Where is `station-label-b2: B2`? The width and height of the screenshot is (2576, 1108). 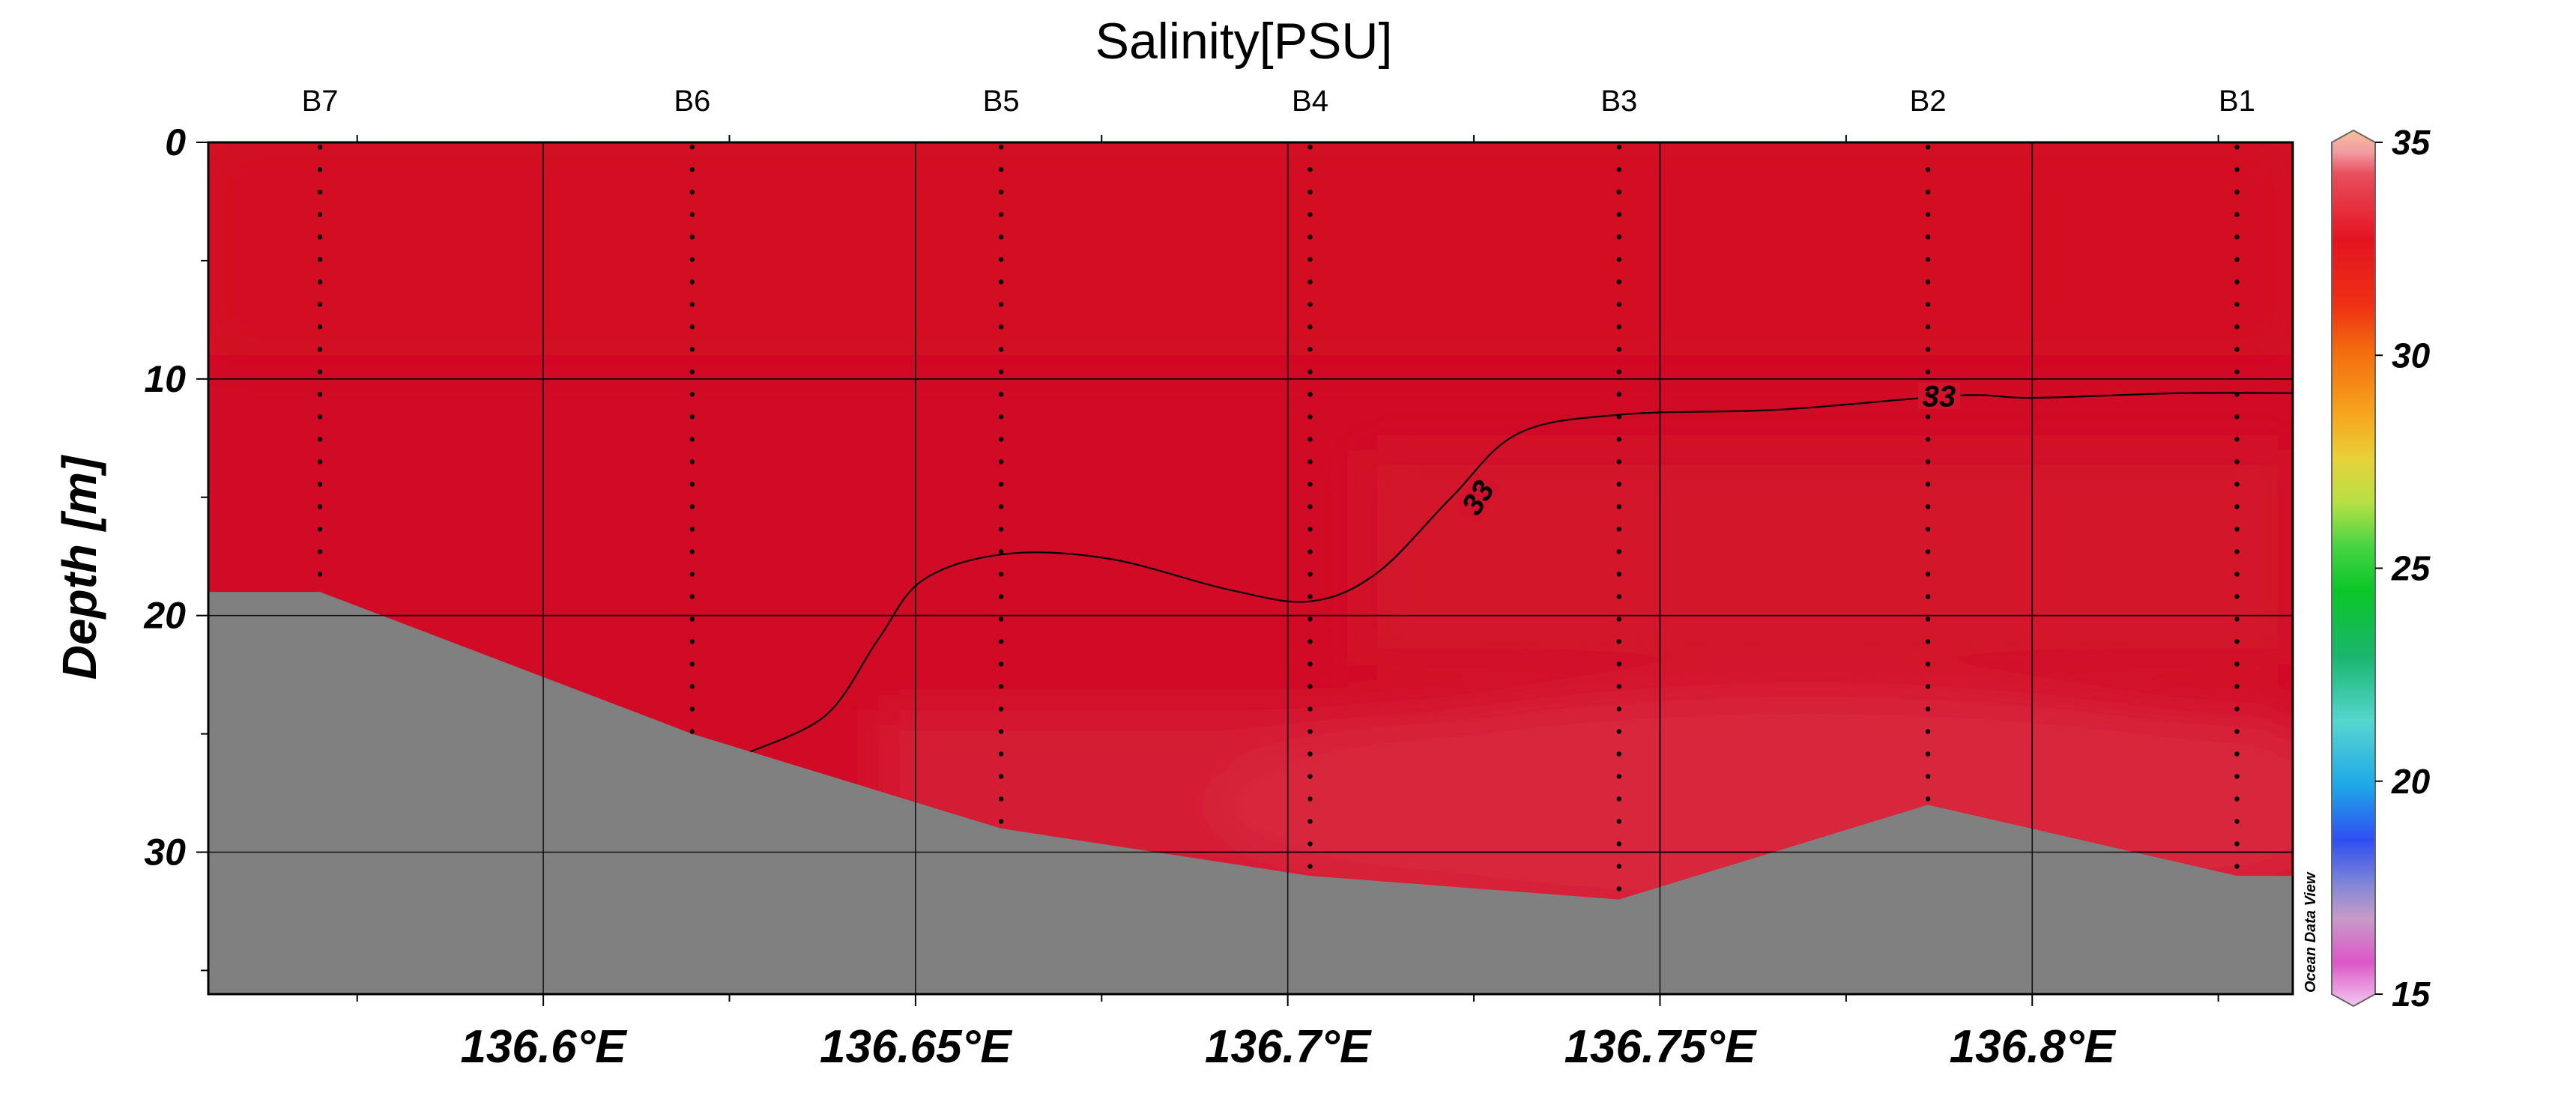 station-label-b2: B2 is located at coordinates (1928, 102).